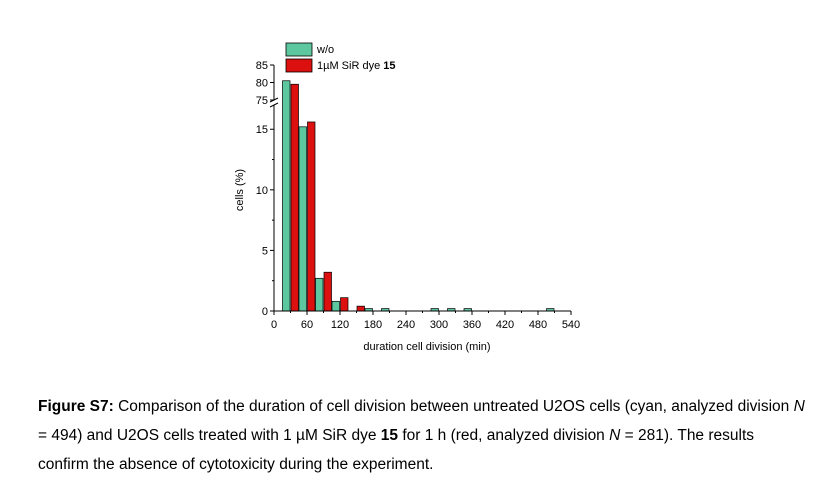 Image resolution: width=822 pixels, height=482 pixels. Describe the element at coordinates (262, 66) in the screenshot. I see `y-tick-label-85: 85` at that location.